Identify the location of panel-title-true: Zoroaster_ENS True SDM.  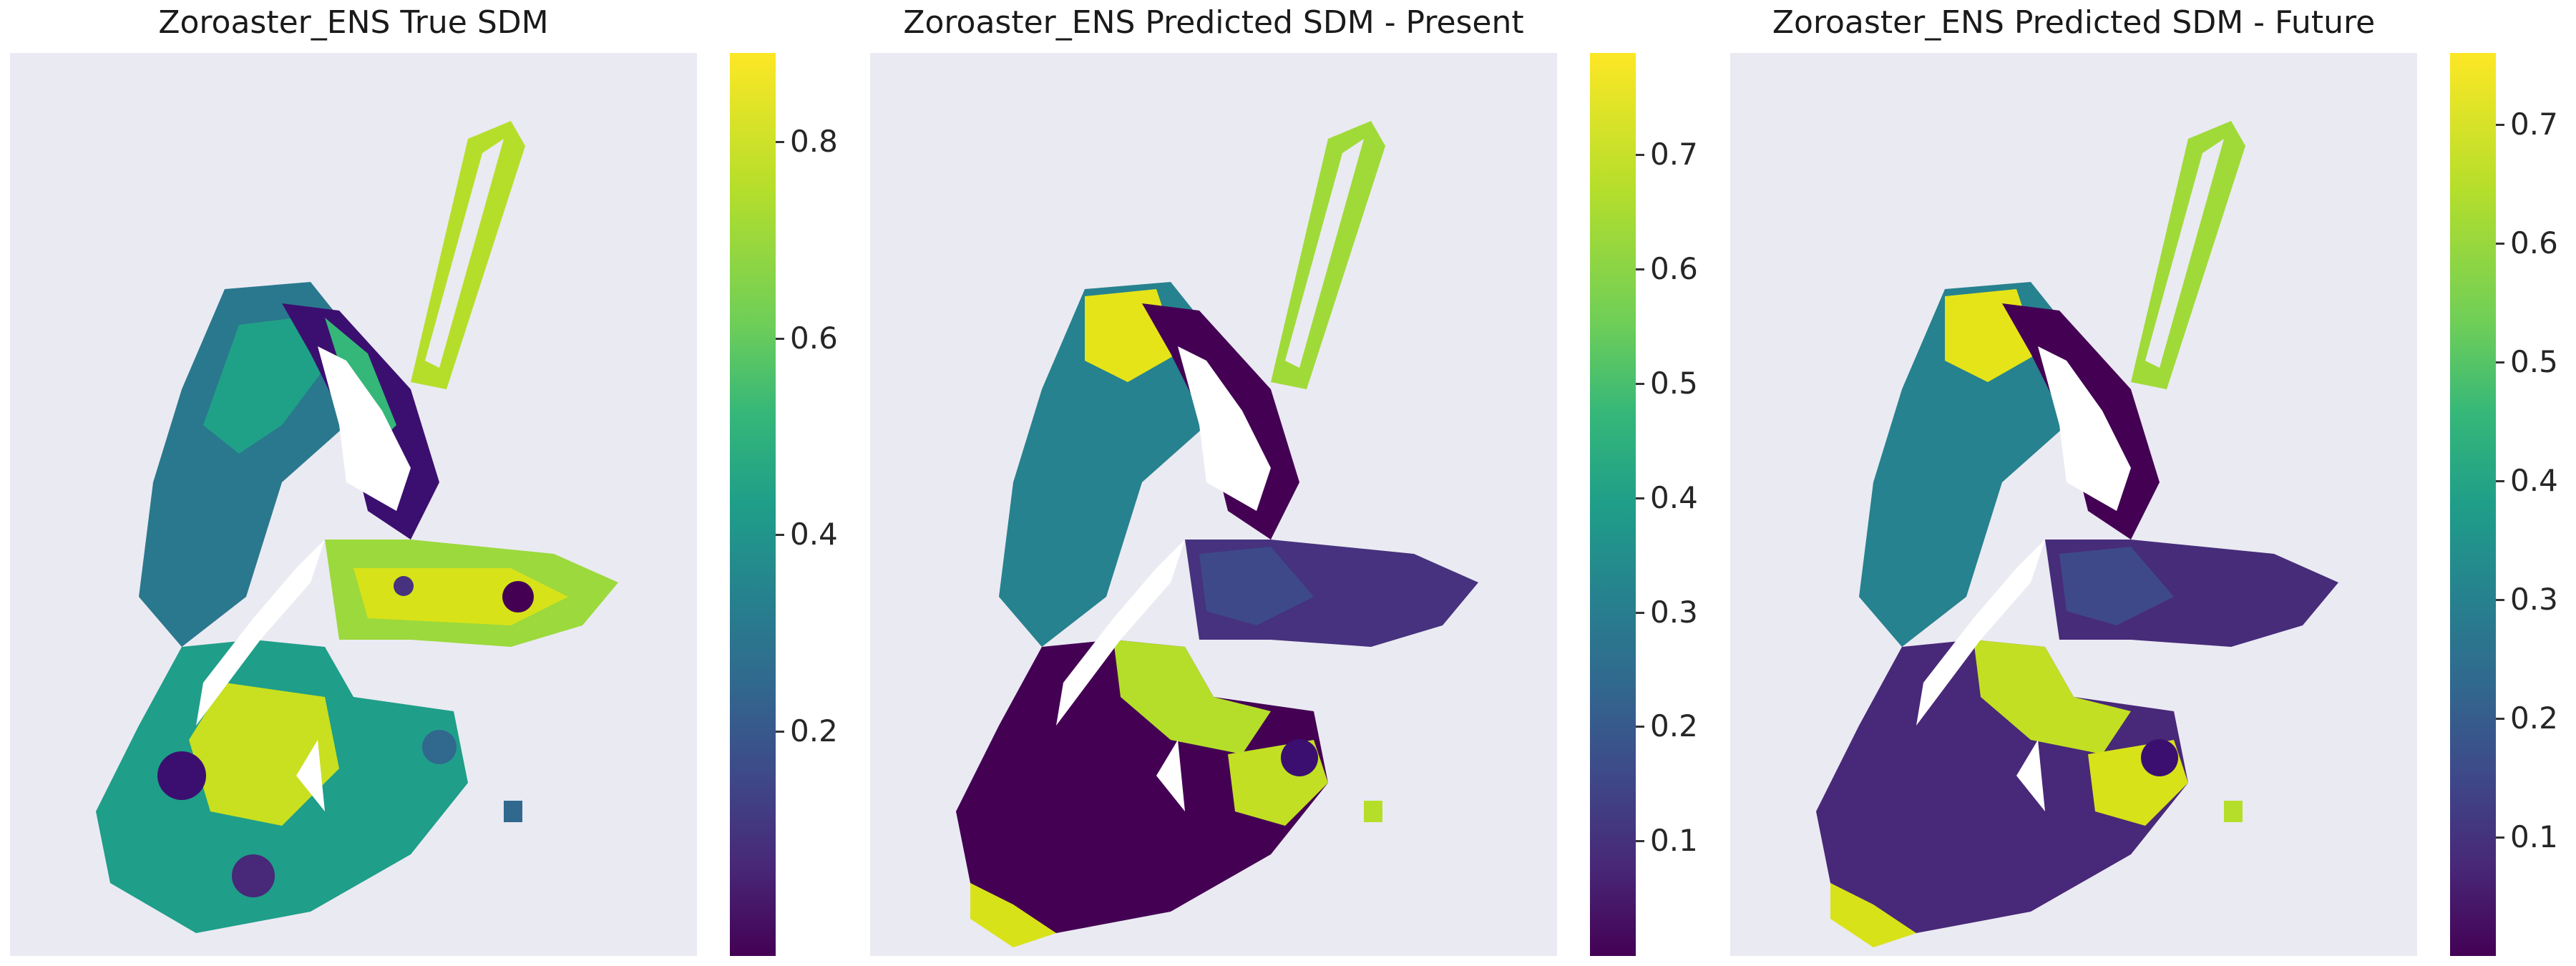
(353, 22).